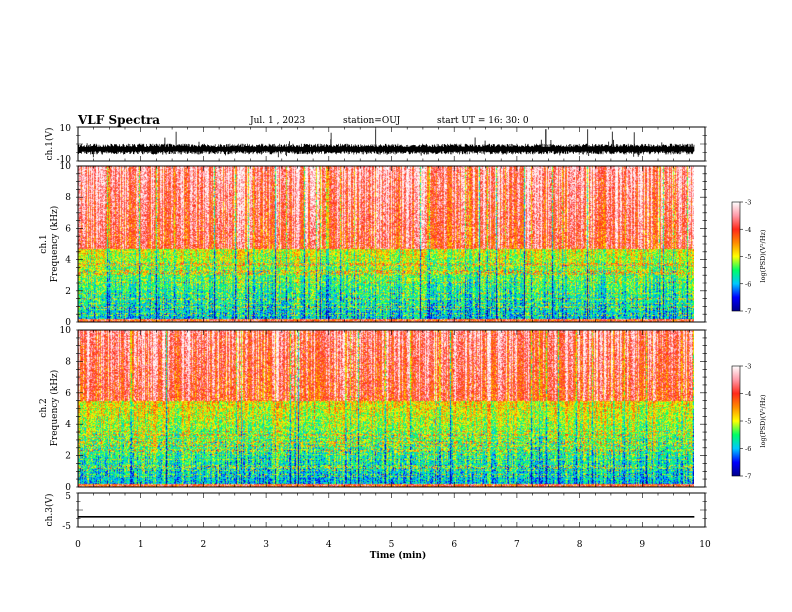  I want to click on x-axis-tick-label: 6, so click(454, 545).